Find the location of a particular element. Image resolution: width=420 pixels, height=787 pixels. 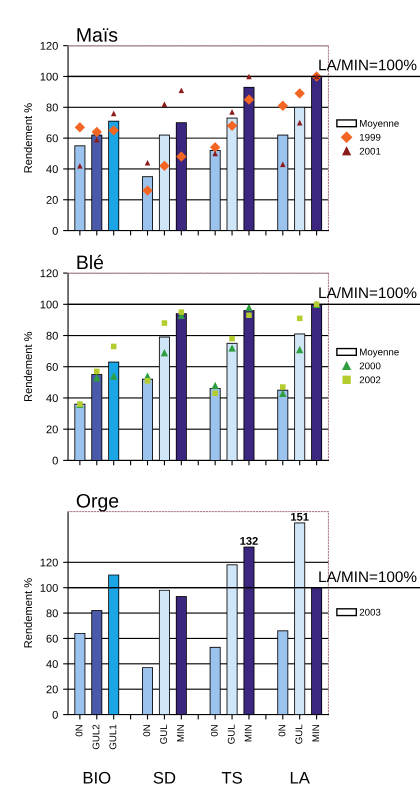

text: SD is located at coordinates (165, 778).